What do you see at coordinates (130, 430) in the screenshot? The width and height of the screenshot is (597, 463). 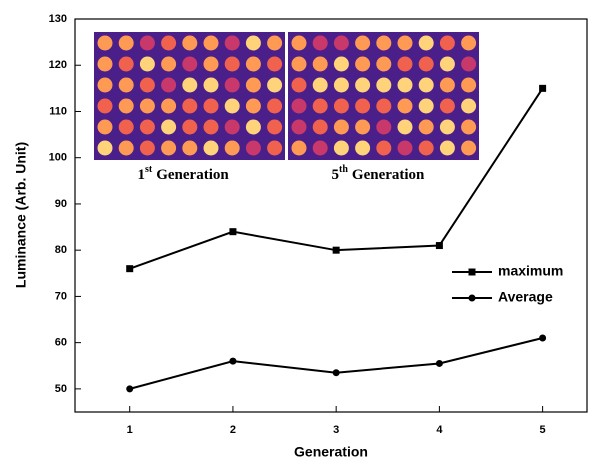 I see `x-tick-label: 1` at bounding box center [130, 430].